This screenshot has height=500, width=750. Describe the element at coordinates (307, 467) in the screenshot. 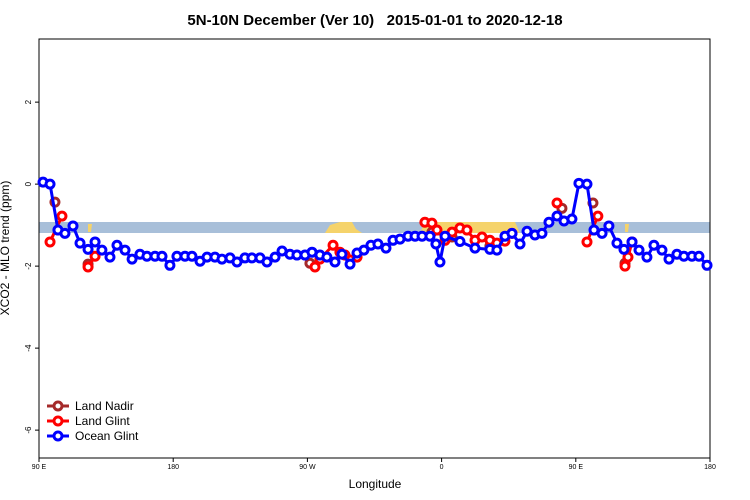

I see `x-tick-label: 90 W` at that location.